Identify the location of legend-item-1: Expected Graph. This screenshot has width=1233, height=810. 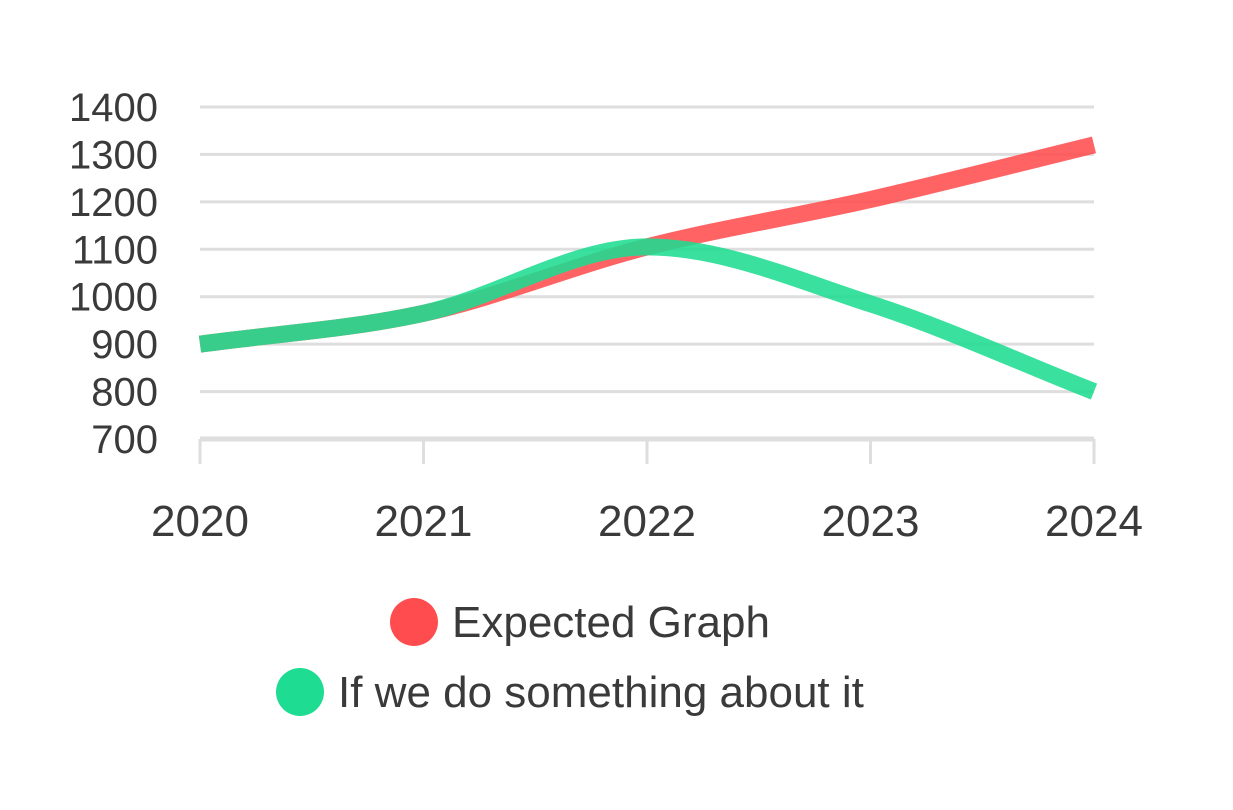
(580, 622).